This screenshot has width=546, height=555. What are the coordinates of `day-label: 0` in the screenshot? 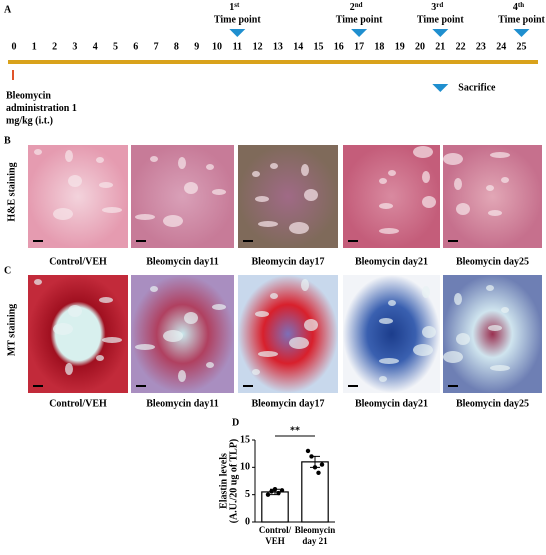 It's located at (14, 46).